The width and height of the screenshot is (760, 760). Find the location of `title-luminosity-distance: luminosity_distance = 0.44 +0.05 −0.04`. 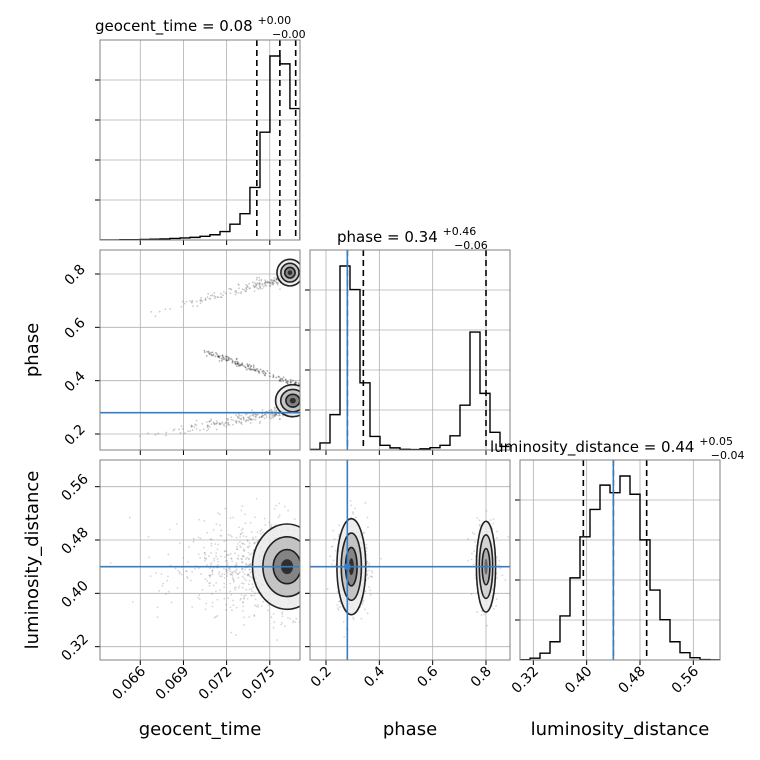

title-luminosity-distance: luminosity_distance = 0.44 +0.05 −0.04 is located at coordinates (617, 446).